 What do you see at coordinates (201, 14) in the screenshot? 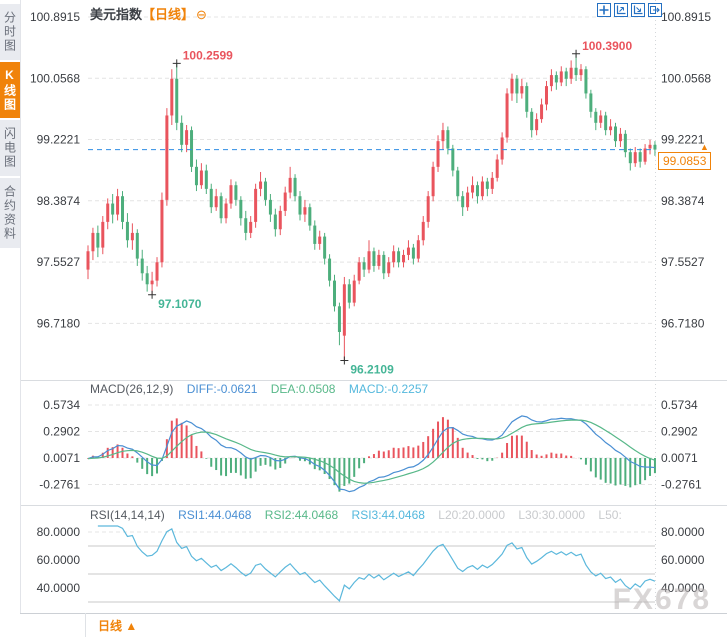
I see `collapse-indicator-icon: ⊖` at bounding box center [201, 14].